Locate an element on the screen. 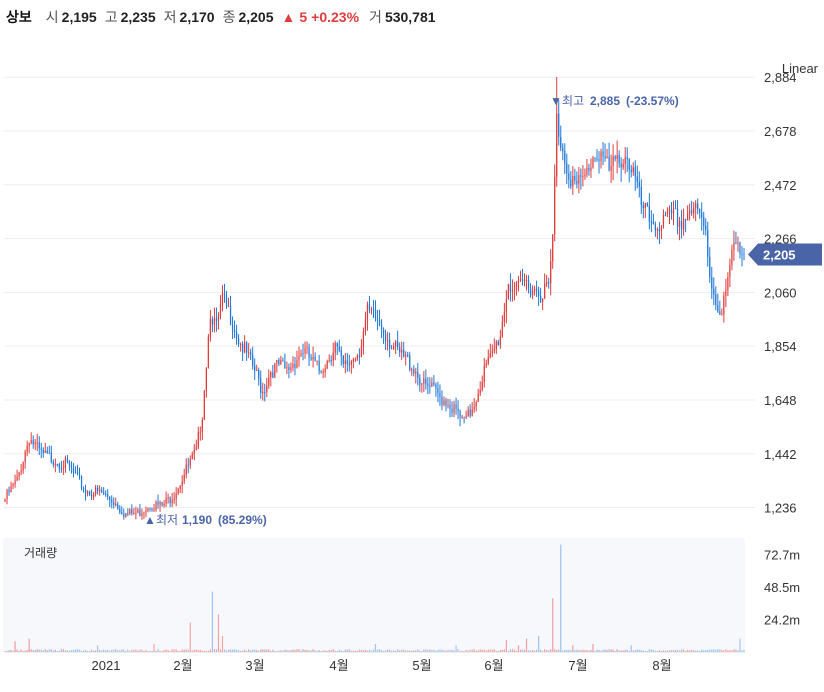 This screenshot has height=692, width=824. volume-tick-label: 48.5m is located at coordinates (782, 587).